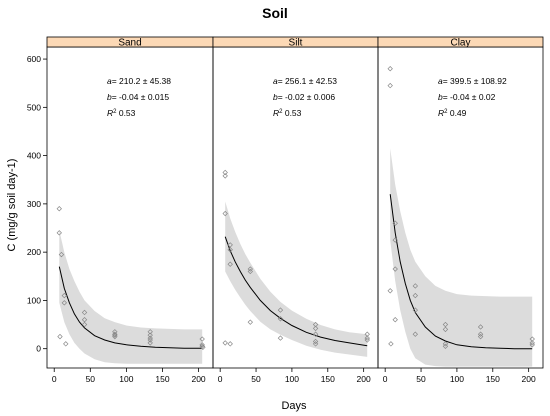 This screenshot has width=550, height=416. What do you see at coordinates (305, 81) in the screenshot?
I see `annotation-a: a= 256.1 ± 42.53` at bounding box center [305, 81].